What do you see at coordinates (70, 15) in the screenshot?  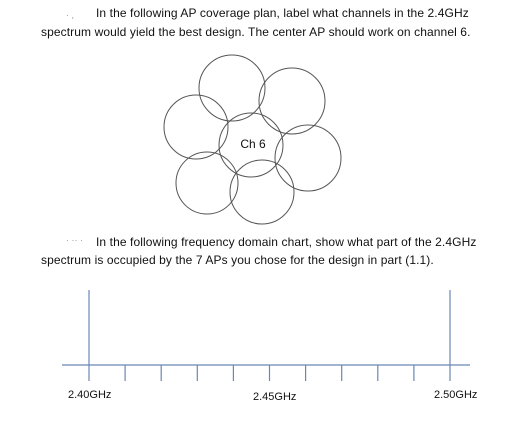 I see `list-marker-1: · ,` at bounding box center [70, 15].